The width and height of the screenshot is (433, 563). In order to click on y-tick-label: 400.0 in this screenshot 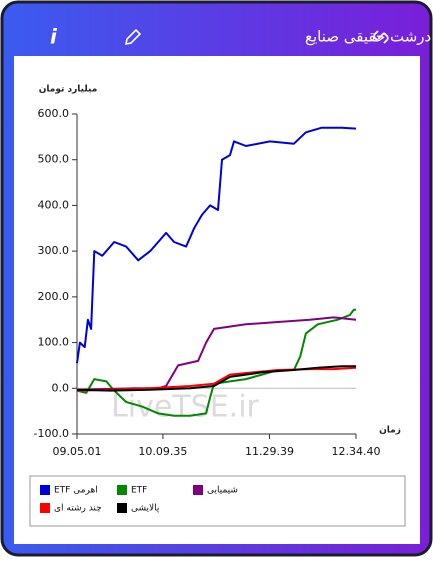, I will do `click(54, 204)`.